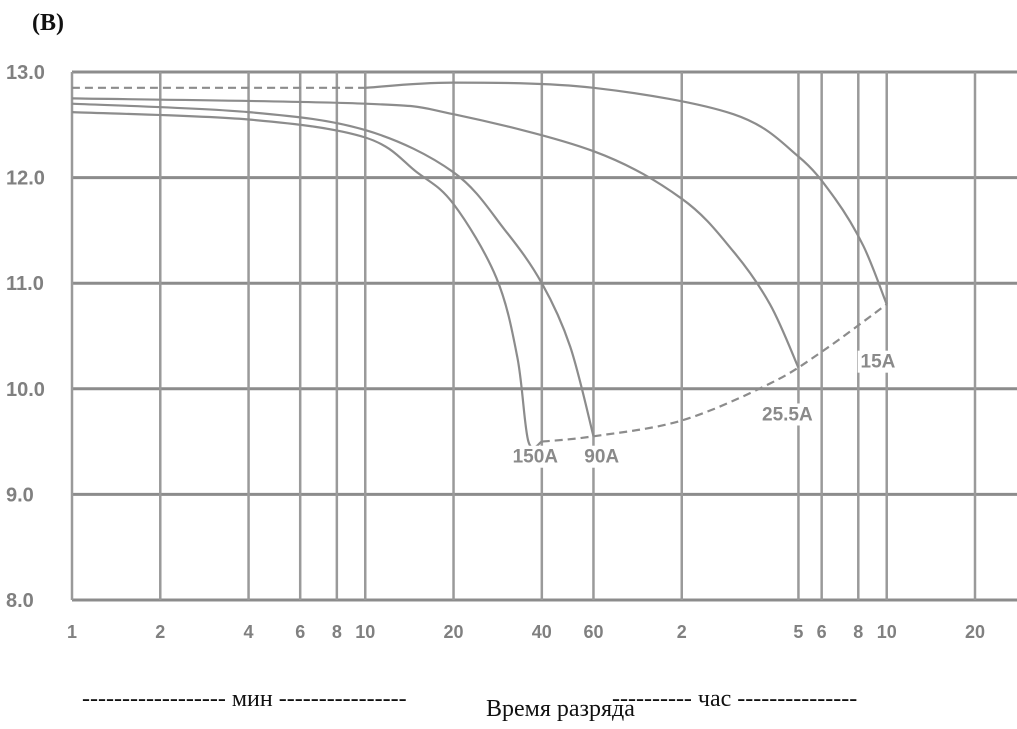 This screenshot has width=1017, height=729. What do you see at coordinates (20, 495) in the screenshot?
I see `y-tick-label: 9.0` at bounding box center [20, 495].